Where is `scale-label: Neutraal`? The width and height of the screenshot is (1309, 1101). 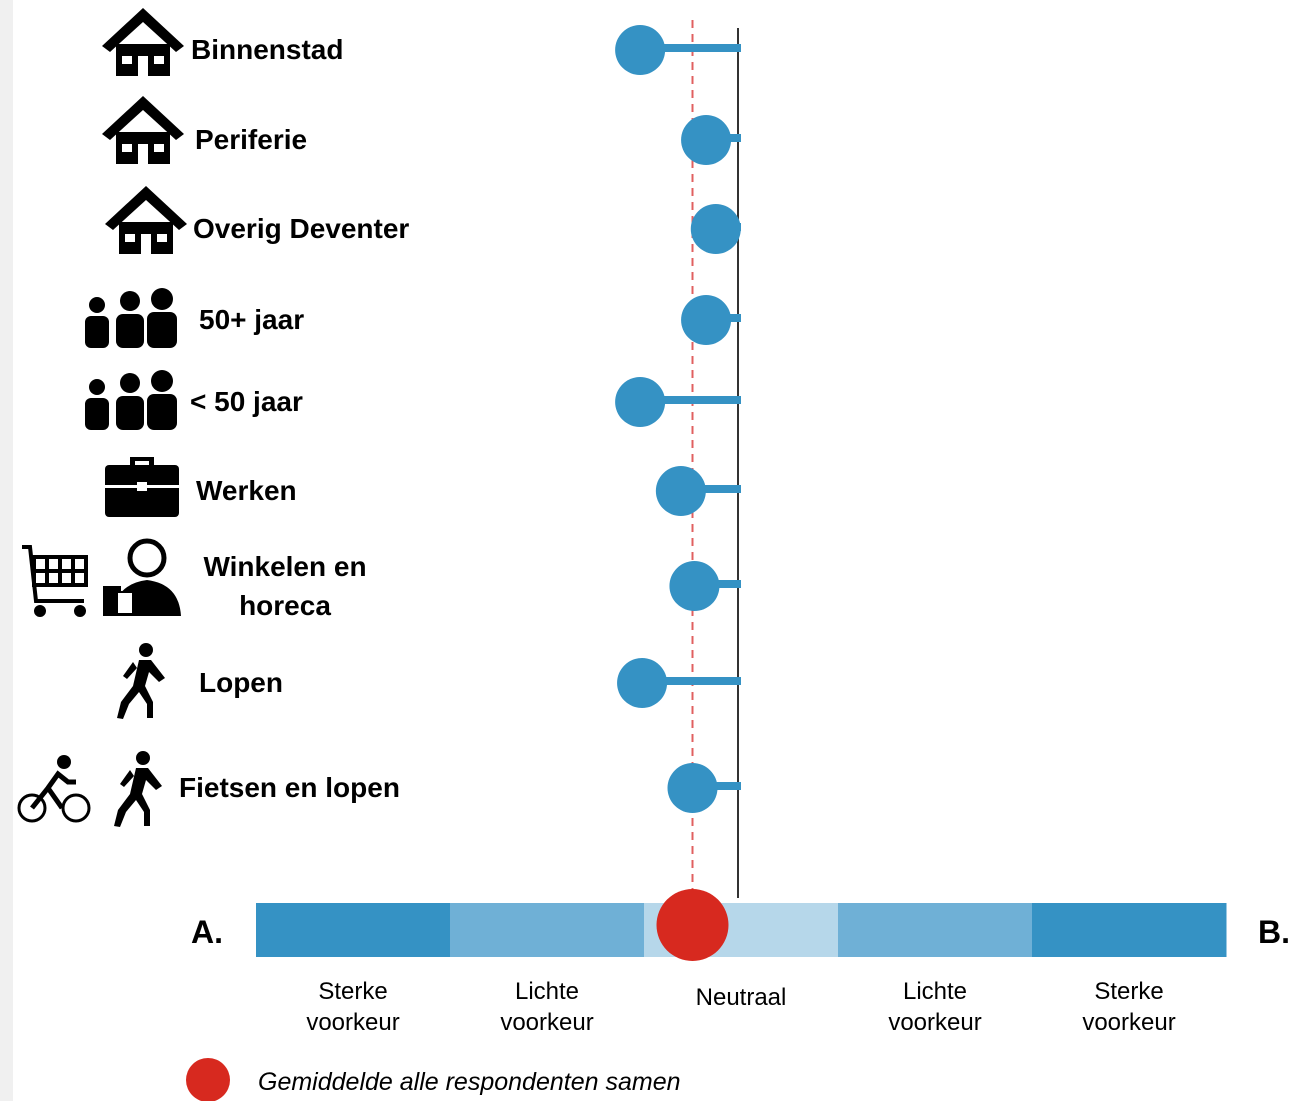 scale-label: Neutraal is located at coordinates (741, 997).